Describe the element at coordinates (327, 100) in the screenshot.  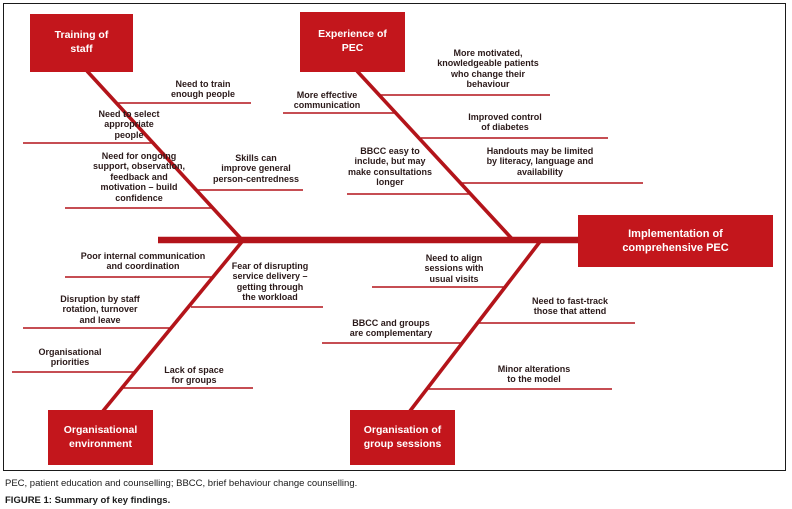
I see `branch-label-more-effective: More effective communication` at that location.